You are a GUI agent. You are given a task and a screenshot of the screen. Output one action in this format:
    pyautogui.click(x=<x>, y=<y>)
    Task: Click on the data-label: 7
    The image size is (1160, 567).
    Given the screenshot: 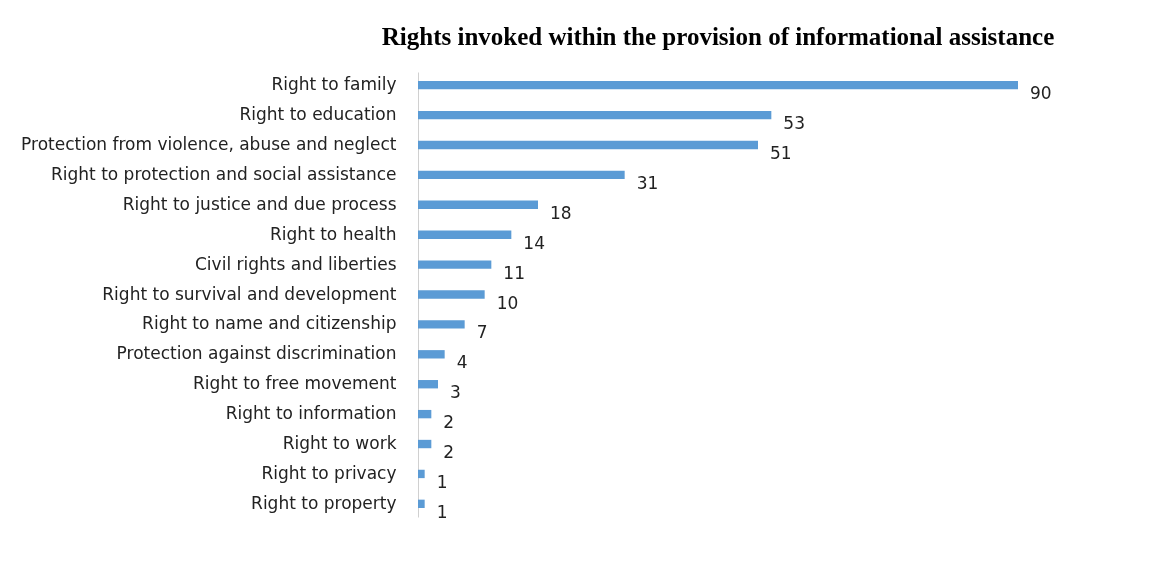 What is the action you would take?
    pyautogui.click(x=482, y=332)
    